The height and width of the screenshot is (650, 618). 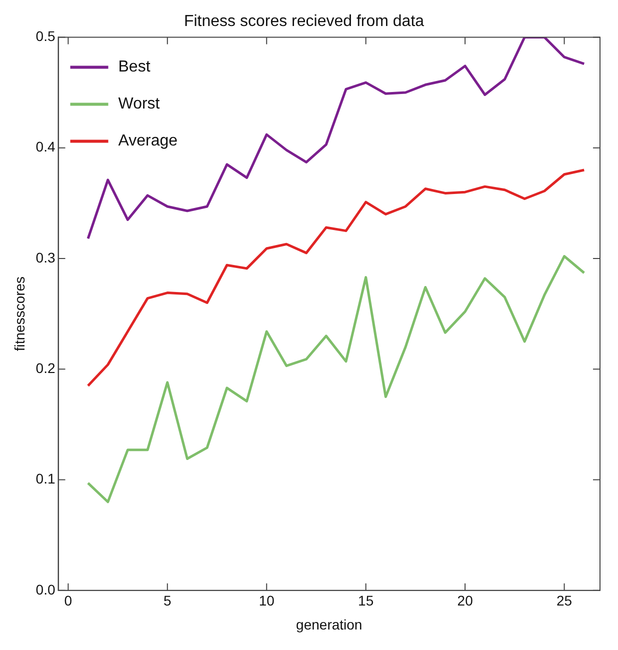 I want to click on x-axis-title: generation, so click(x=329, y=624).